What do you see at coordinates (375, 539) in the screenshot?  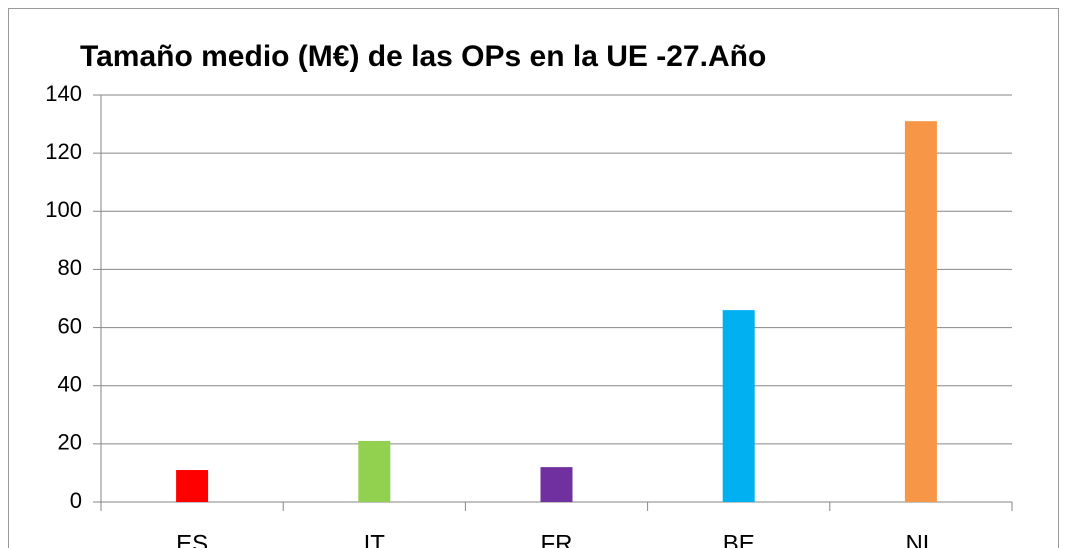 I see `x-tick-label: IT` at bounding box center [375, 539].